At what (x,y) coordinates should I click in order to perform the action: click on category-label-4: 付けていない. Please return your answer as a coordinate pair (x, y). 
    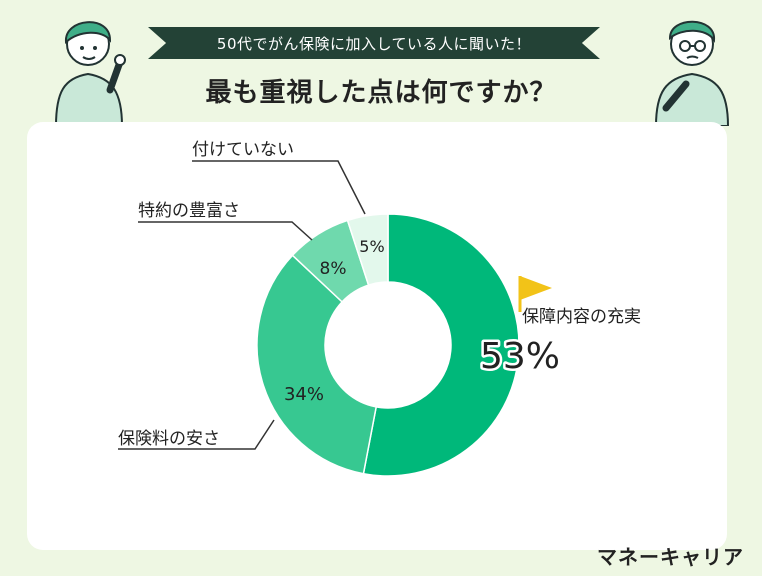
    Looking at the image, I should click on (243, 150).